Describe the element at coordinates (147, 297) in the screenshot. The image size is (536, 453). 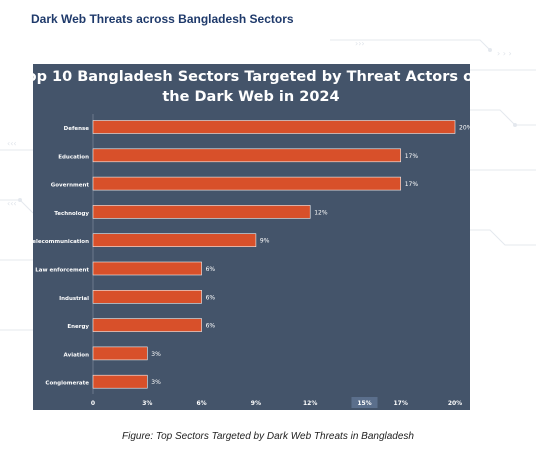
I see `bar-industrial` at that location.